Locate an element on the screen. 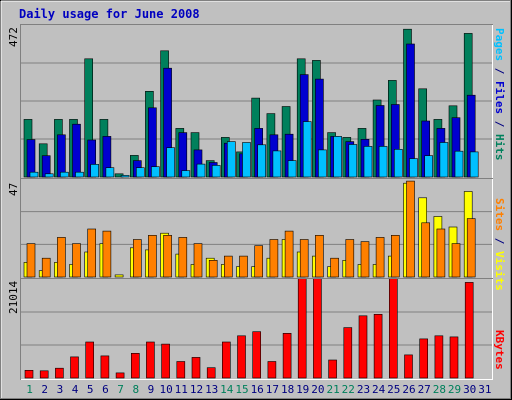 The image size is (512, 400). x-tick-label: 26 is located at coordinates (408, 389).